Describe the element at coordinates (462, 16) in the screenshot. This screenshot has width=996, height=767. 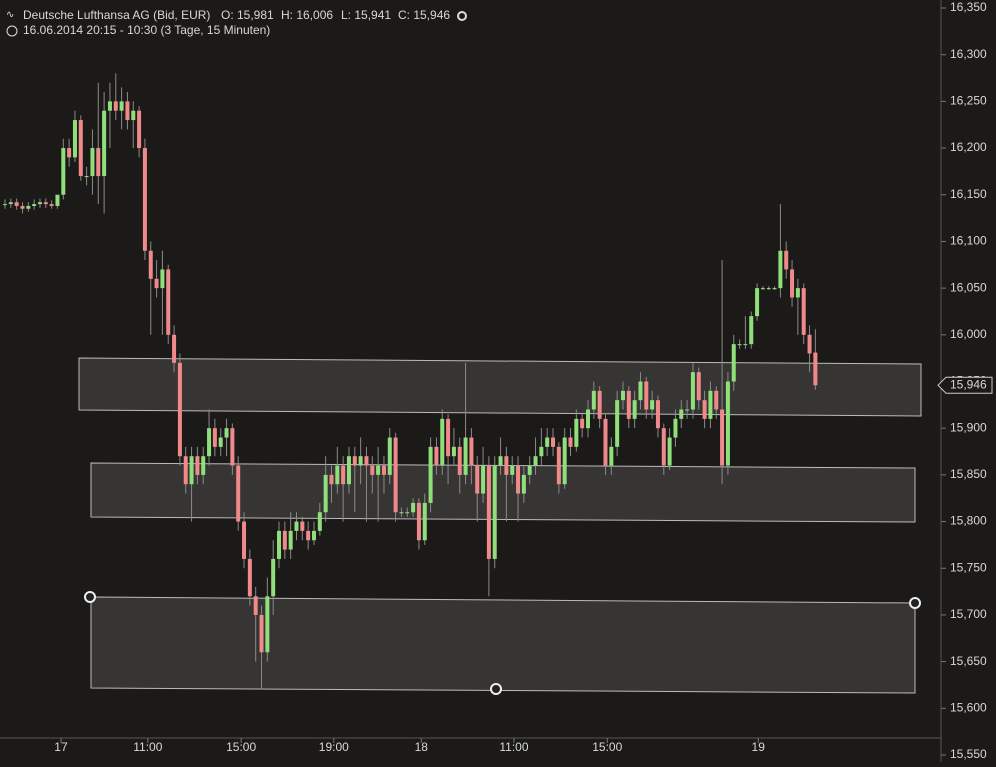
I see `settings-button` at that location.